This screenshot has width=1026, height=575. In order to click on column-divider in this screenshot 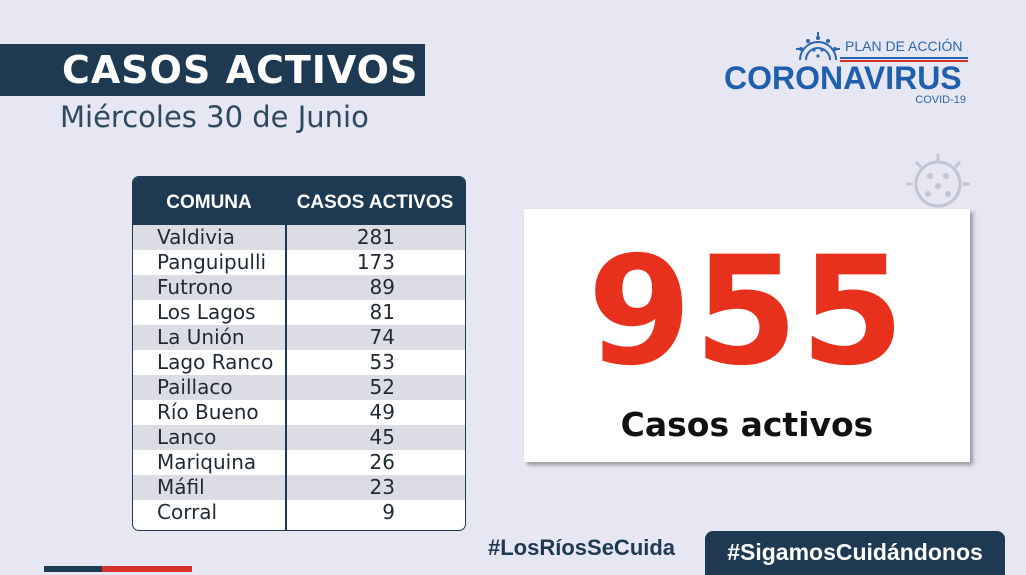, I will do `click(286, 353)`.